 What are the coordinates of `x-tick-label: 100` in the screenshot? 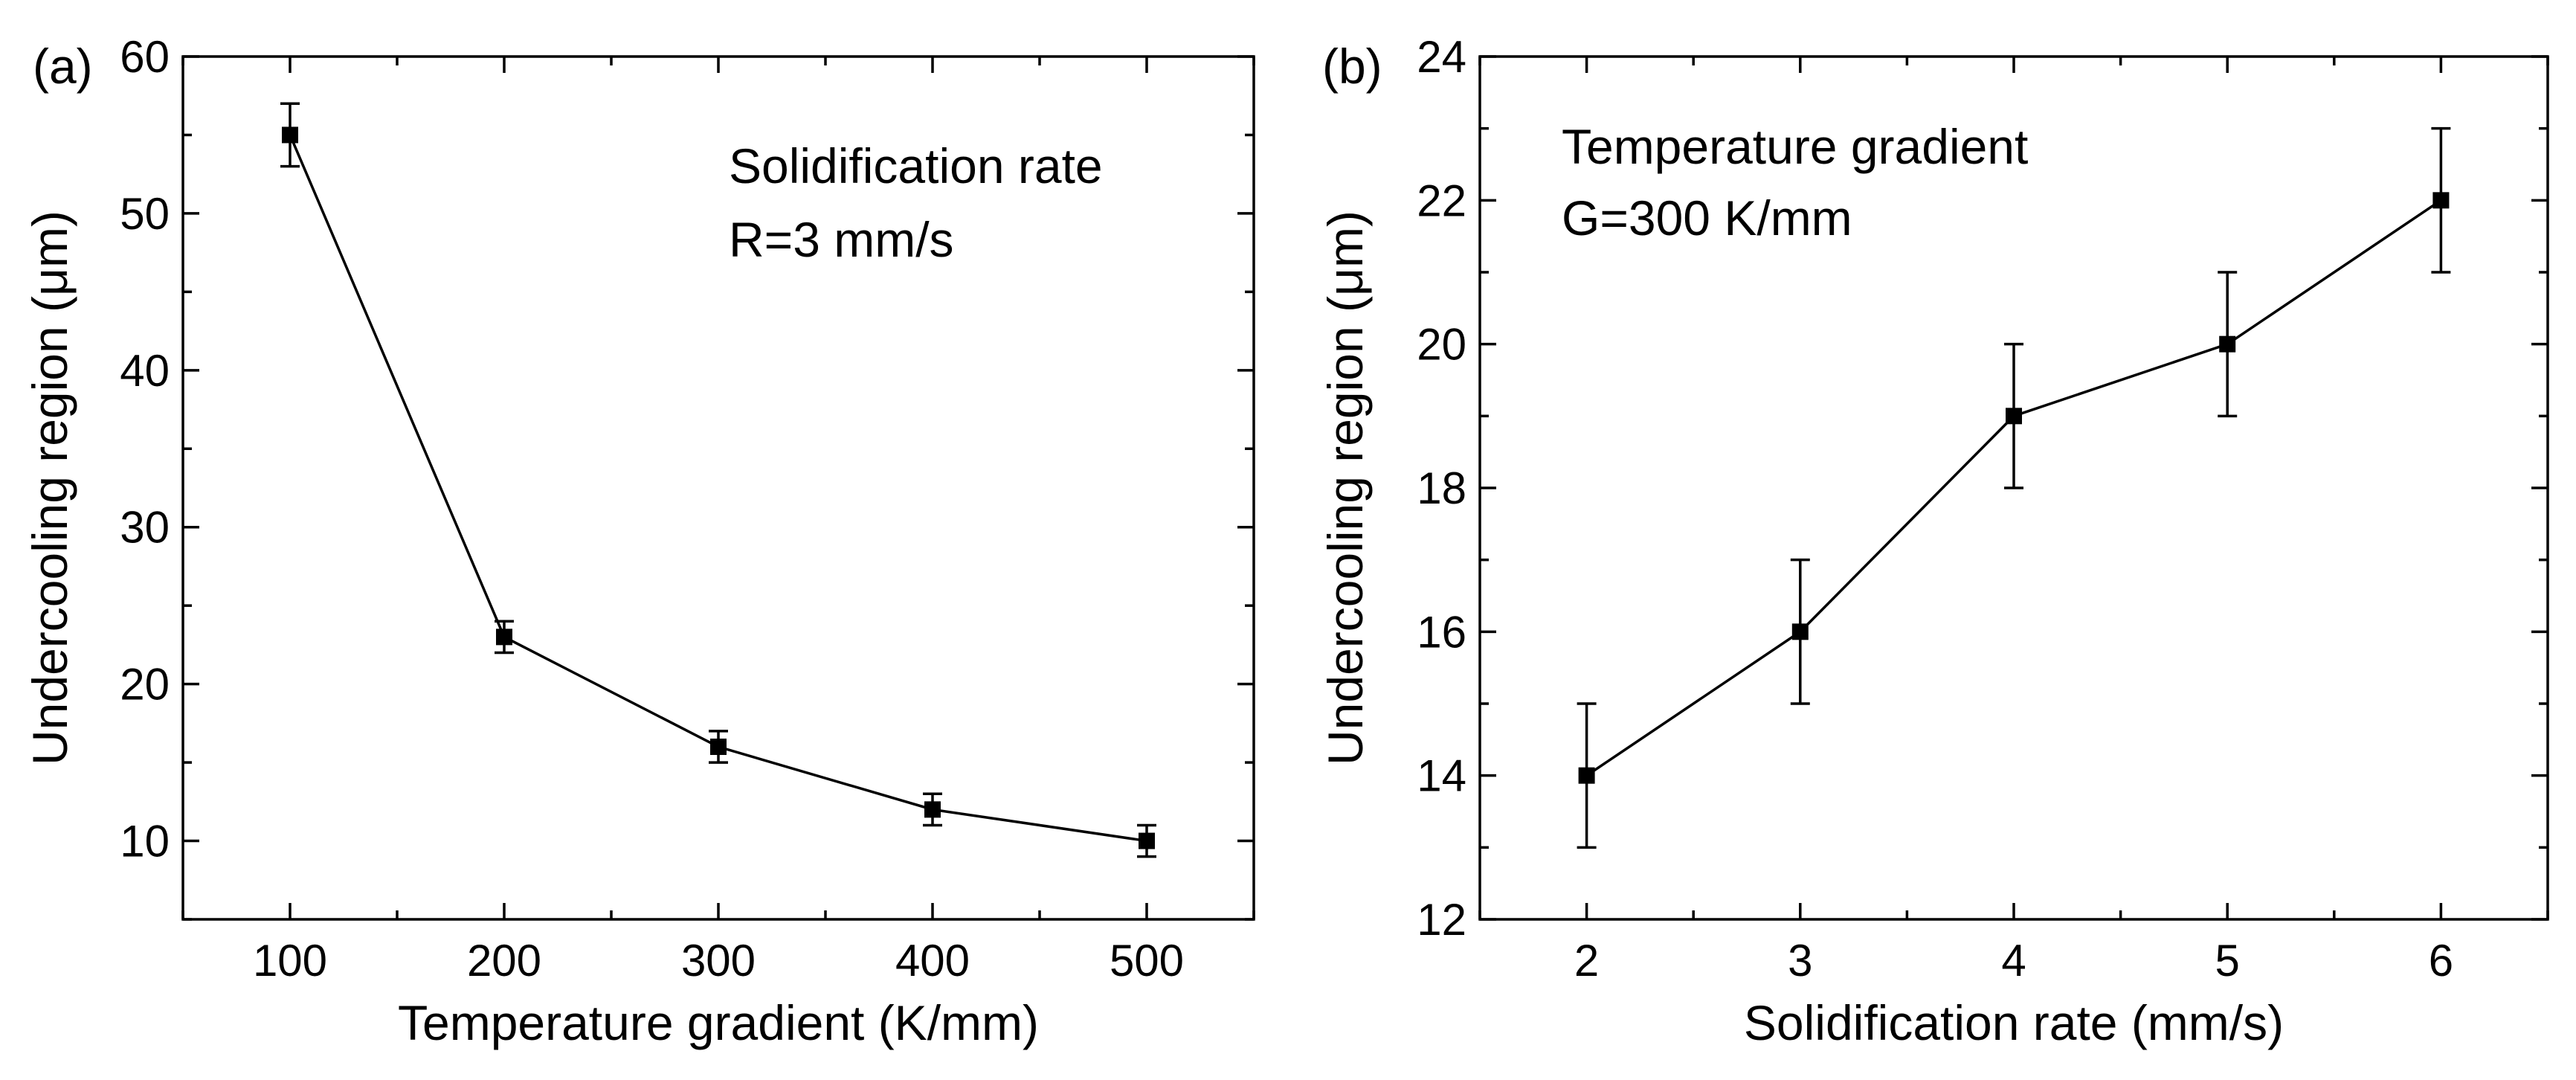 It's located at (290, 961).